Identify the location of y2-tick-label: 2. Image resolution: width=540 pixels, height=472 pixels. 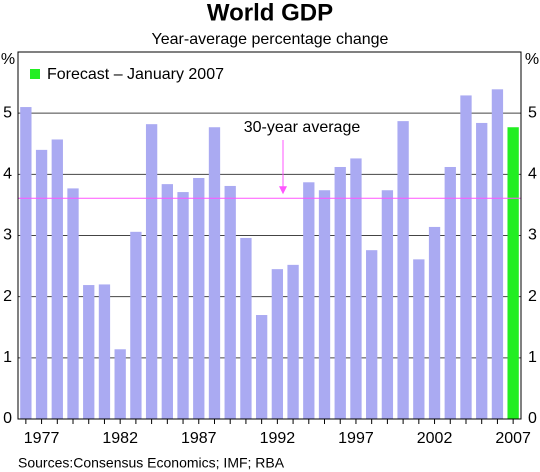
(532, 296).